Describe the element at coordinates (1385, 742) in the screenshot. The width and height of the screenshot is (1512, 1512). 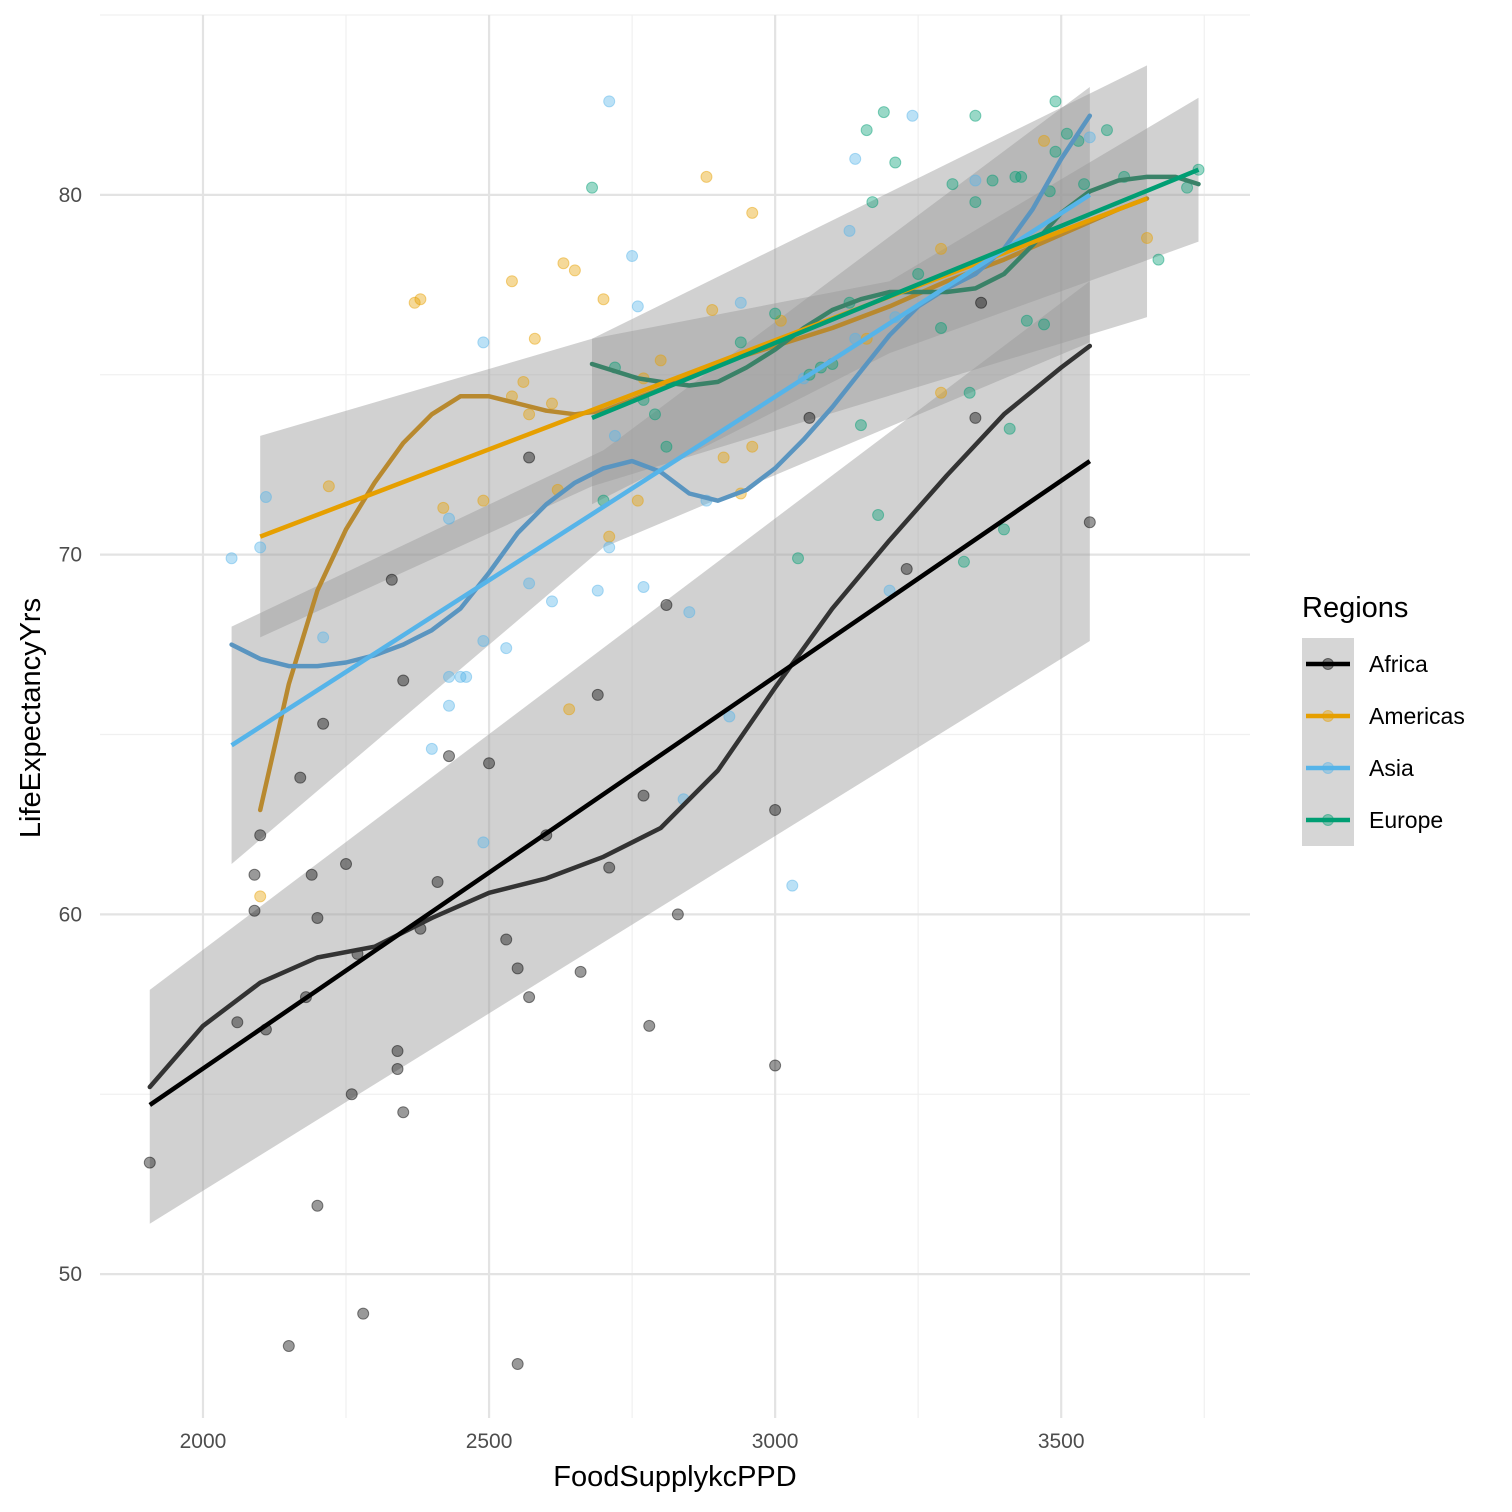
I see `legend-entries: Africa Americas Asia Europe` at that location.